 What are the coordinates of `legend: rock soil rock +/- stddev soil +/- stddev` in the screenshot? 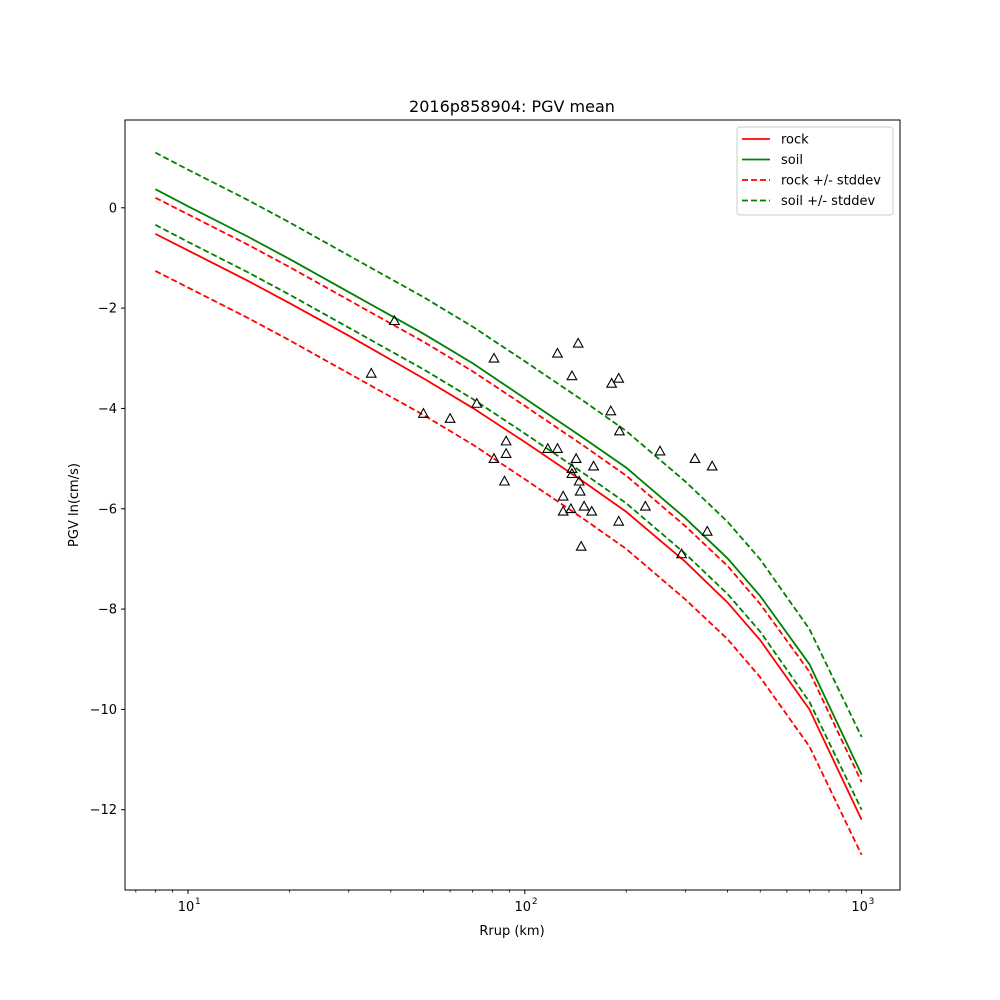 It's located at (815, 171).